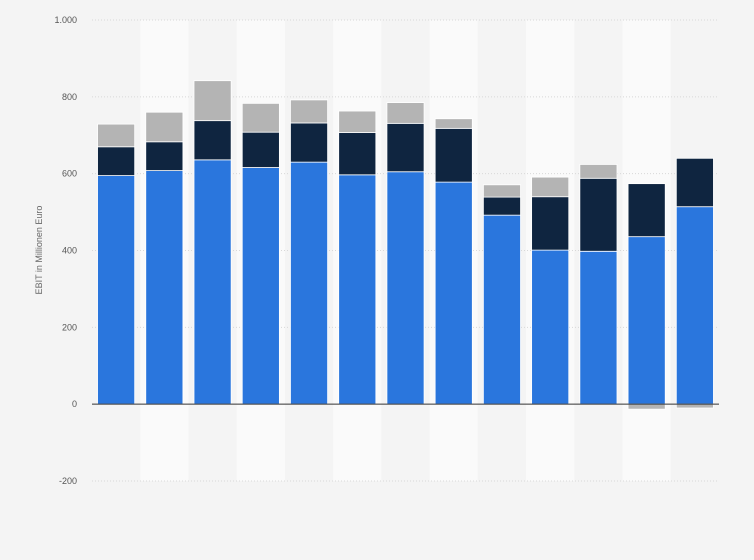 Image resolution: width=754 pixels, height=560 pixels. What do you see at coordinates (74, 404) in the screenshot?
I see `y-tick-label: 0` at bounding box center [74, 404].